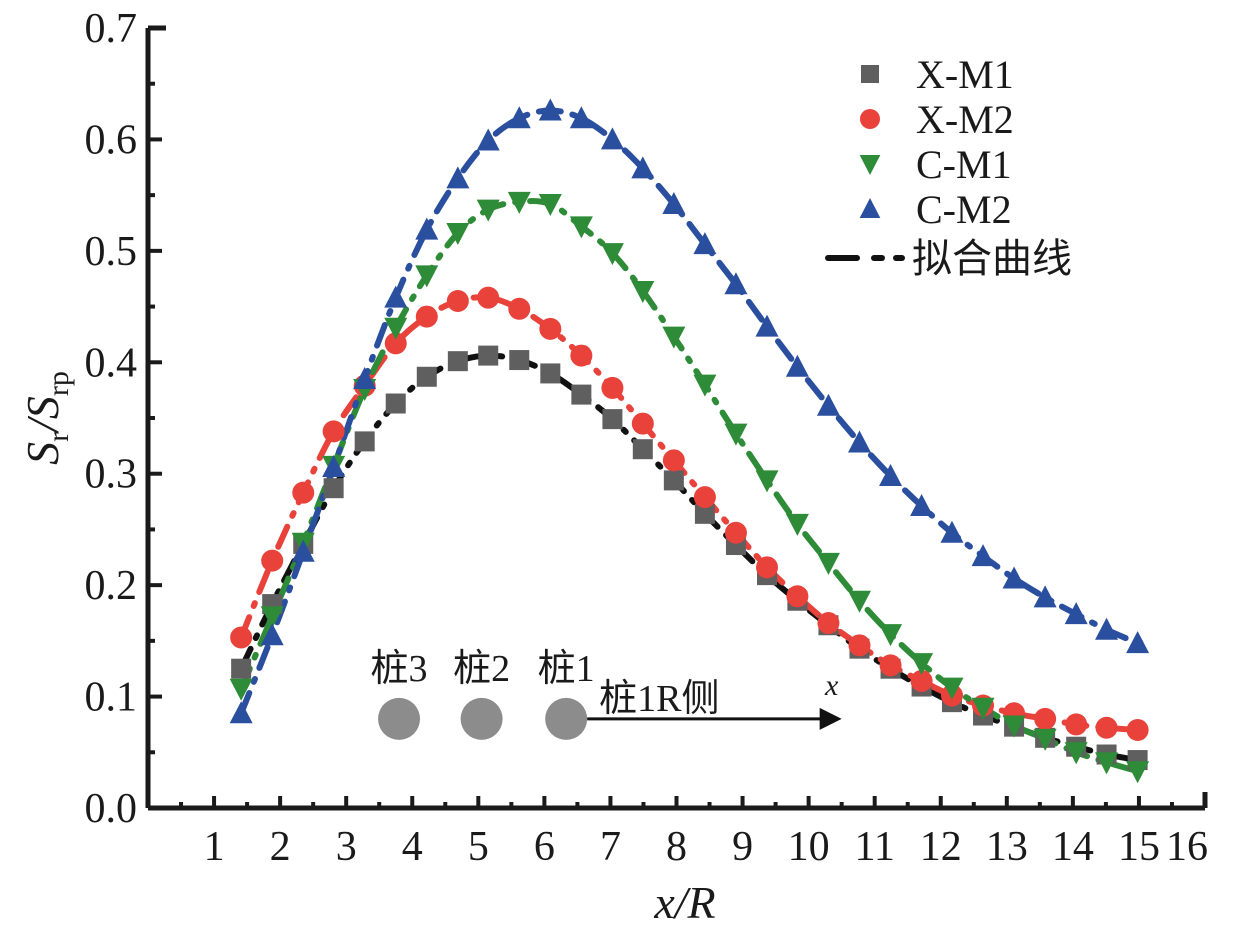 The image size is (1235, 929). I want to click on legend-label-c-m2: C-M2, so click(964, 209).